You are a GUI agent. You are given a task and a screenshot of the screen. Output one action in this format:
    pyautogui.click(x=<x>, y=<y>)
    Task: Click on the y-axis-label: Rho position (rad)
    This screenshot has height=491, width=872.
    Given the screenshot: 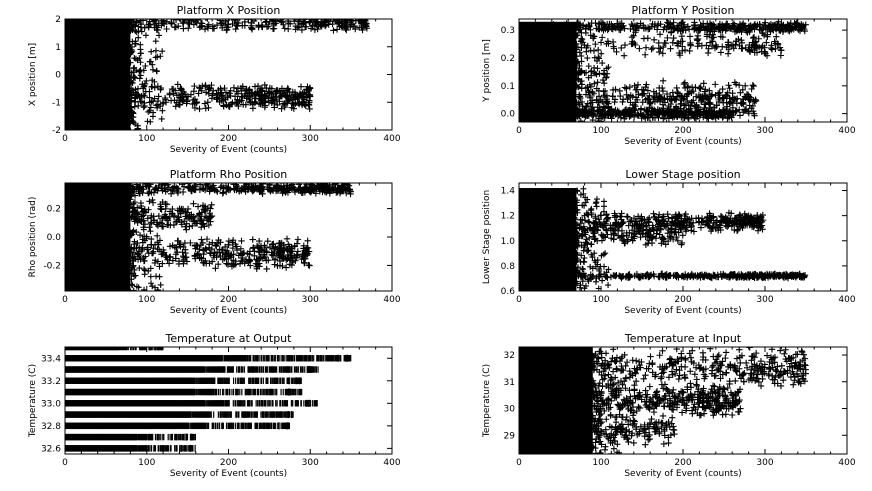 What is the action you would take?
    pyautogui.click(x=33, y=237)
    